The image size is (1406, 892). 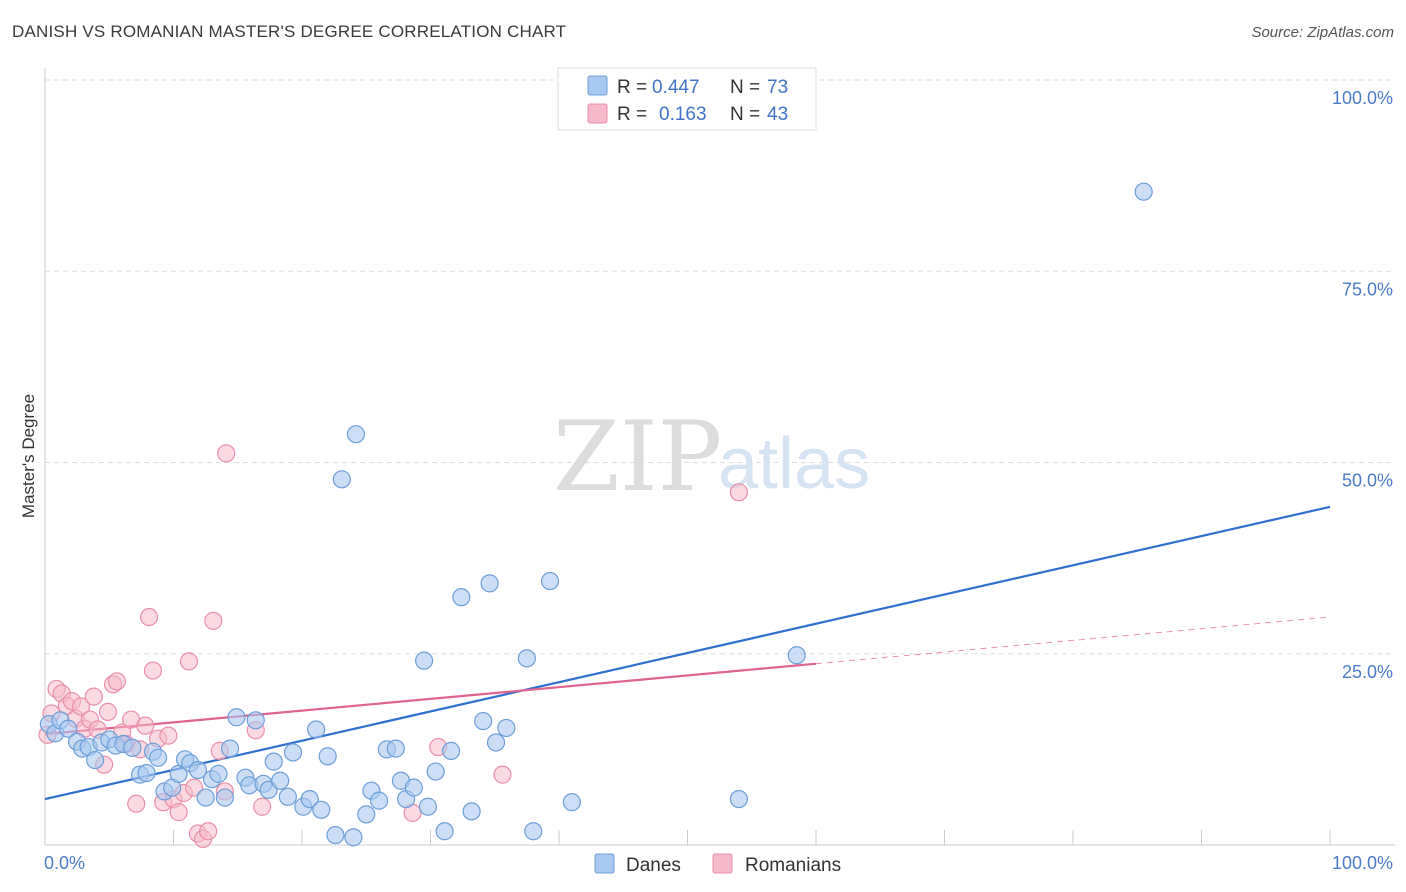 I want to click on bottom-legend-swatch-danes, so click(x=604, y=863).